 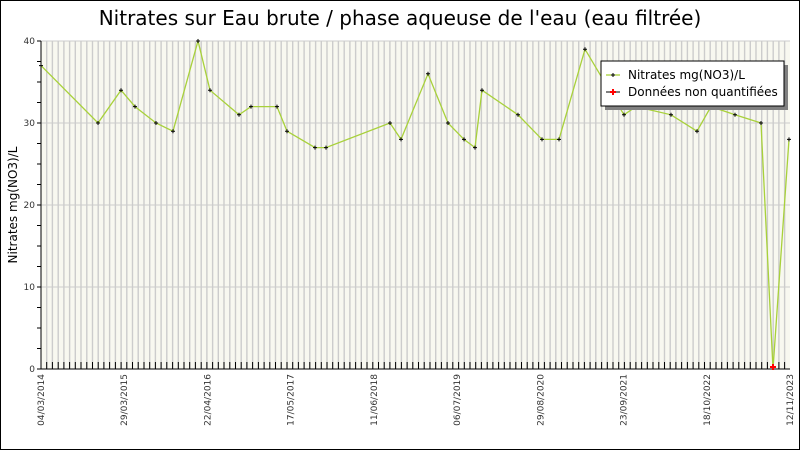 I want to click on legend-nq-marker-icon, so click(x=613, y=92).